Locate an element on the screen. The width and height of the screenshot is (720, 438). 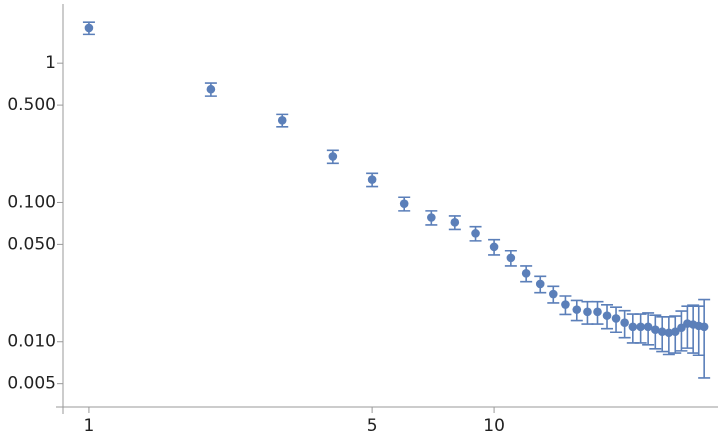
x-tick-label: 5 is located at coordinates (372, 426).